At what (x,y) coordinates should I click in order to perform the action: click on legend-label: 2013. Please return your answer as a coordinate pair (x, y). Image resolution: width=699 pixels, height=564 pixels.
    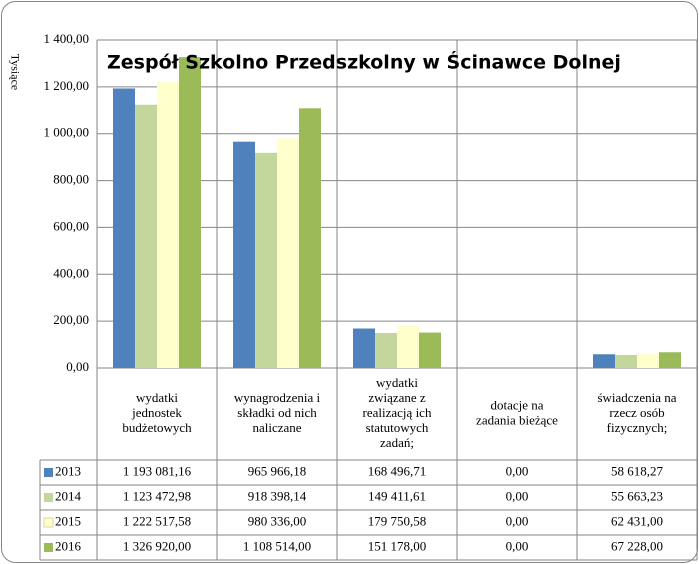
    Looking at the image, I should click on (68, 470).